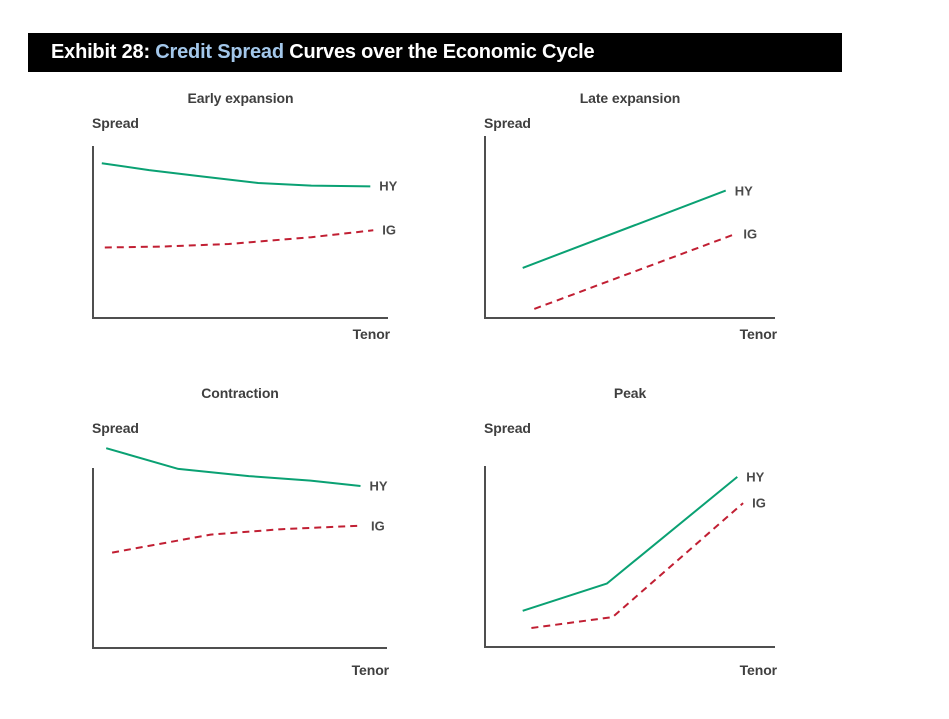 The width and height of the screenshot is (949, 719). What do you see at coordinates (743, 191) in the screenshot?
I see `series-label-hy-panel-2: HY` at bounding box center [743, 191].